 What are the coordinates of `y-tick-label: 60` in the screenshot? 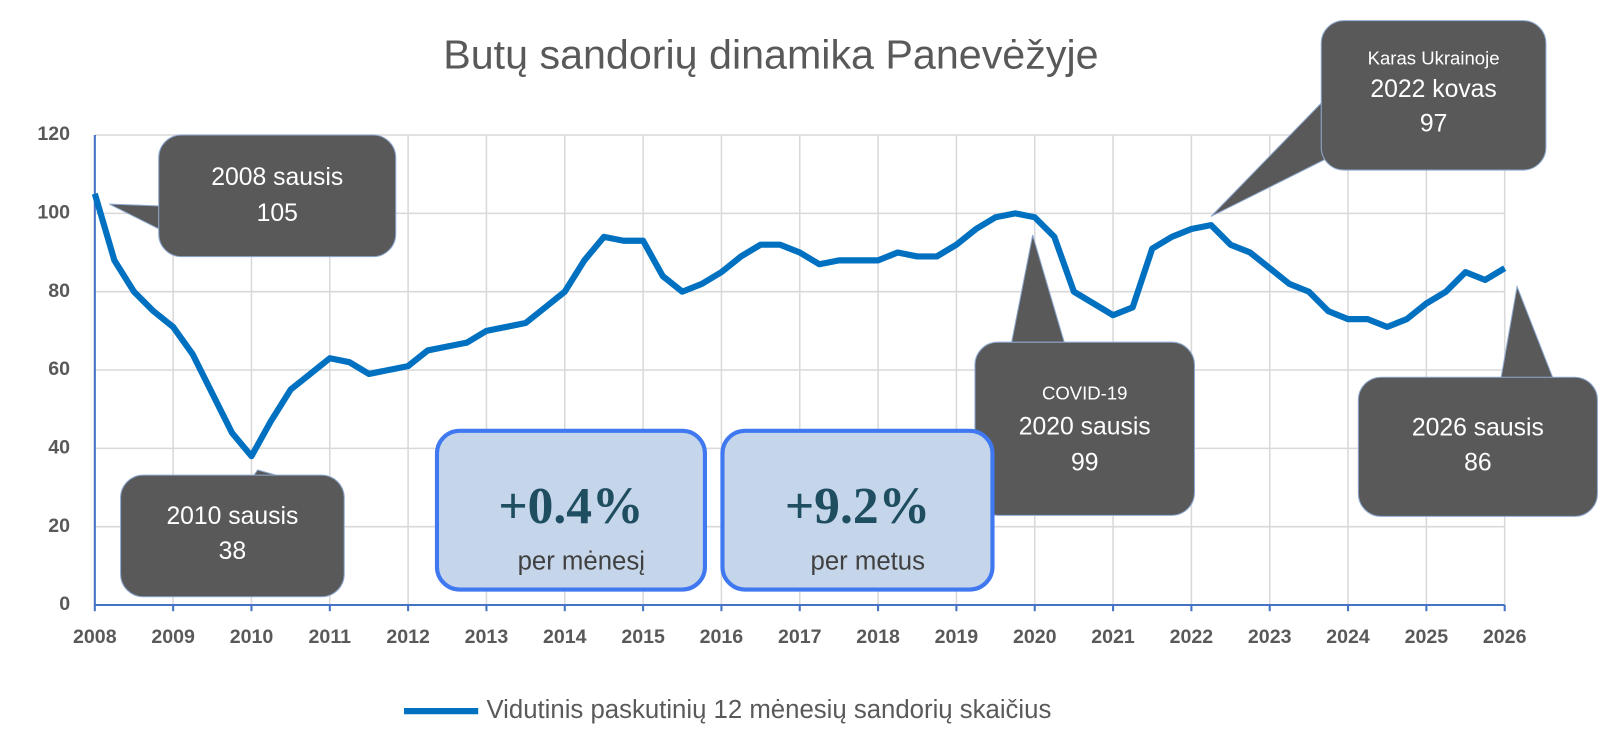 It's located at (59, 369).